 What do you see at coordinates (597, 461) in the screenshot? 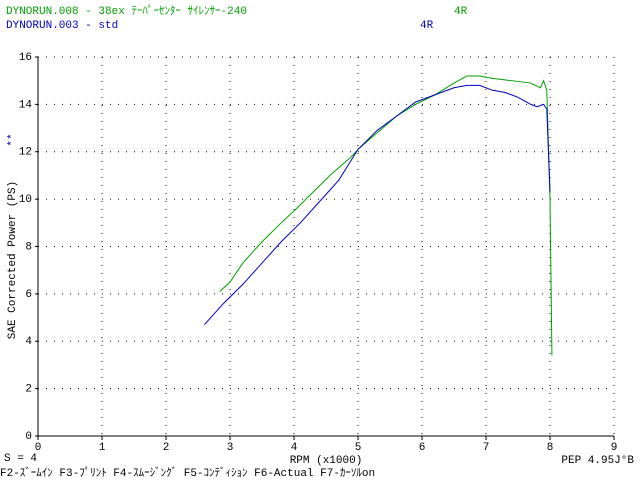
I see `pep: PEP 4.95J°B` at bounding box center [597, 461].